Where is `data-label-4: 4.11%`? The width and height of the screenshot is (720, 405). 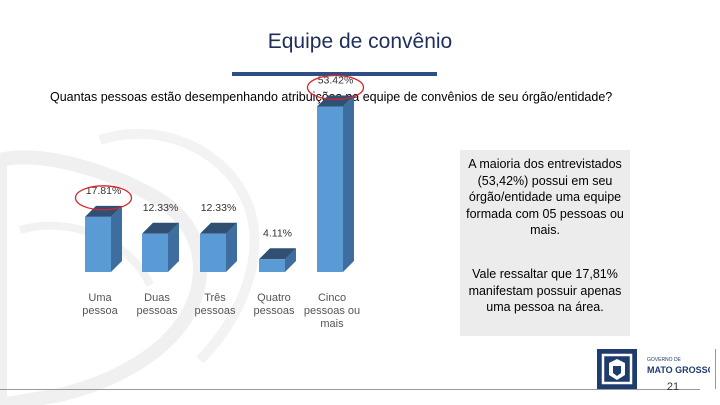 data-label-4: 4.11% is located at coordinates (277, 233).